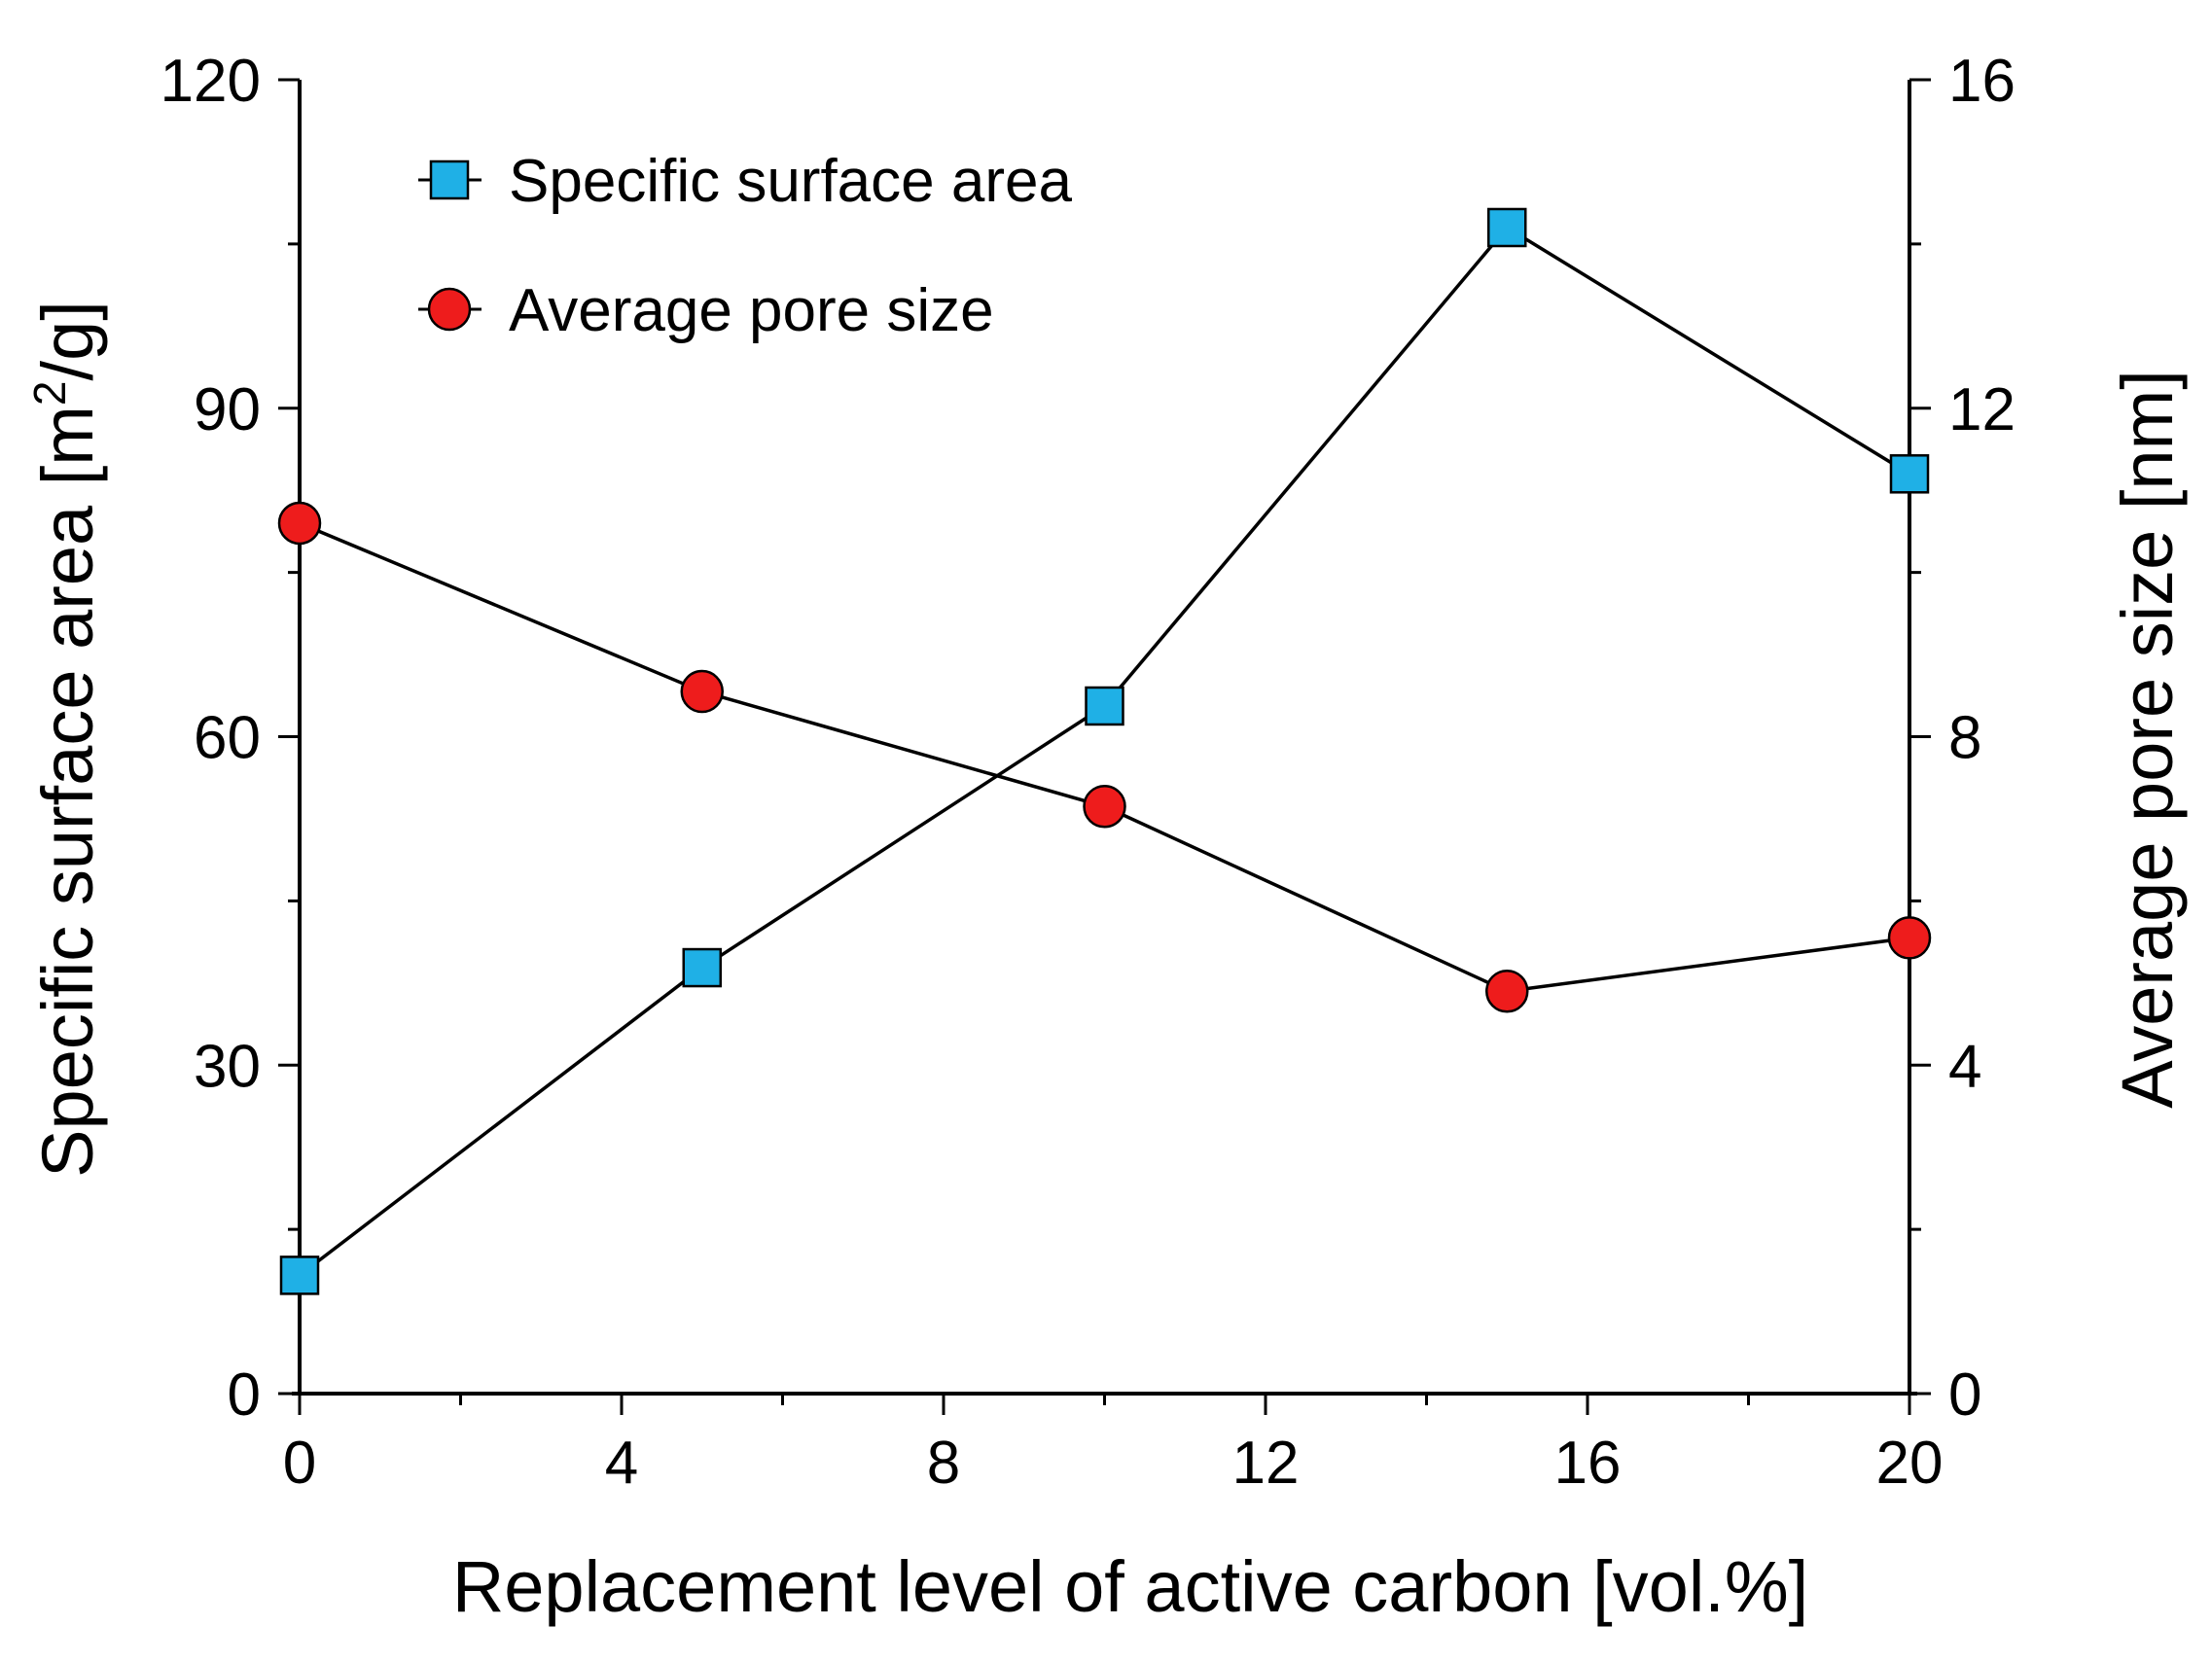 The image size is (2212, 1662). What do you see at coordinates (211, 81) in the screenshot?
I see `y-tick-label: 120` at bounding box center [211, 81].